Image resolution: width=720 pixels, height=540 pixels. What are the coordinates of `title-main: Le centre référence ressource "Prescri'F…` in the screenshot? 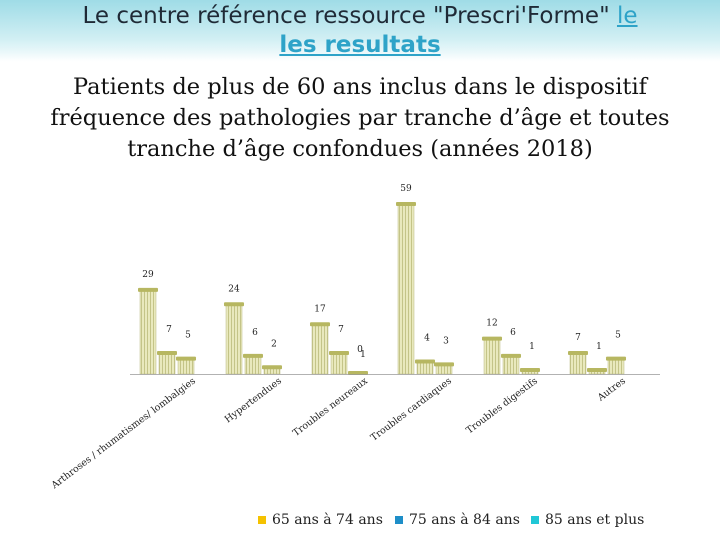 It's located at (346, 16).